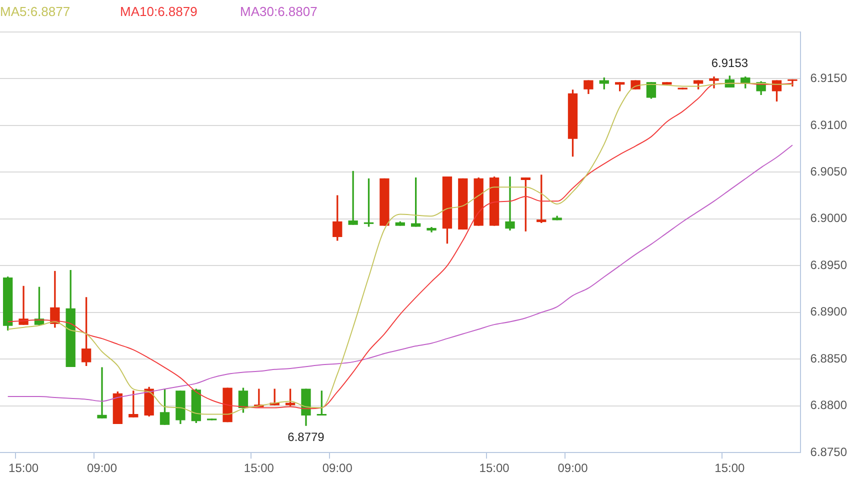 Image resolution: width=861 pixels, height=483 pixels. What do you see at coordinates (829, 78) in the screenshot?
I see `y-tick-label: 6.9150` at bounding box center [829, 78].